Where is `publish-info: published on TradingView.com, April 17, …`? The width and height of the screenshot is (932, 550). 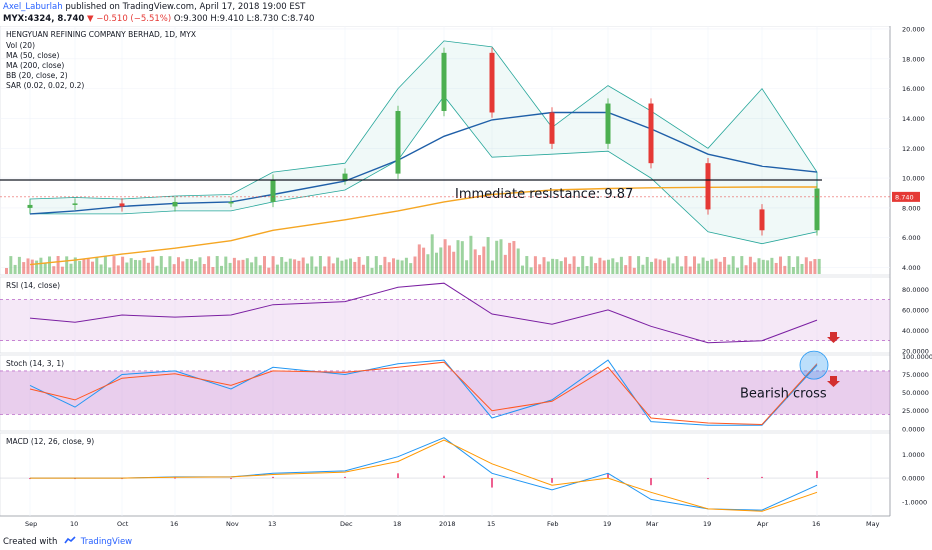
publish-info: published on TradingView.com, April 17, … is located at coordinates (185, 7).